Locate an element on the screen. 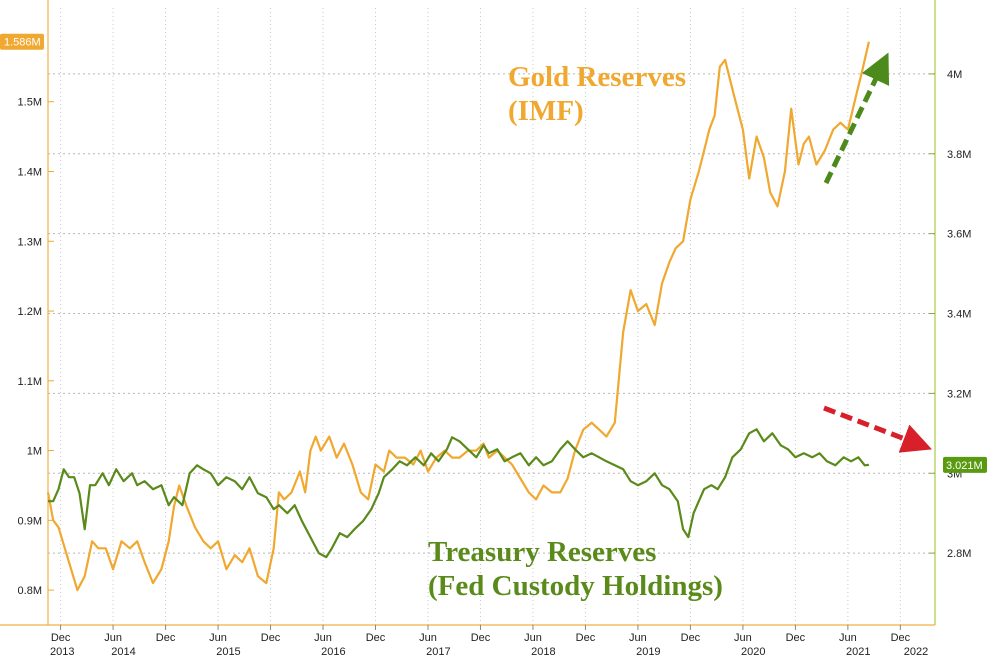 Image resolution: width=988 pixels, height=658 pixels. gold-last-value-badge: 1.586M is located at coordinates (22, 41).